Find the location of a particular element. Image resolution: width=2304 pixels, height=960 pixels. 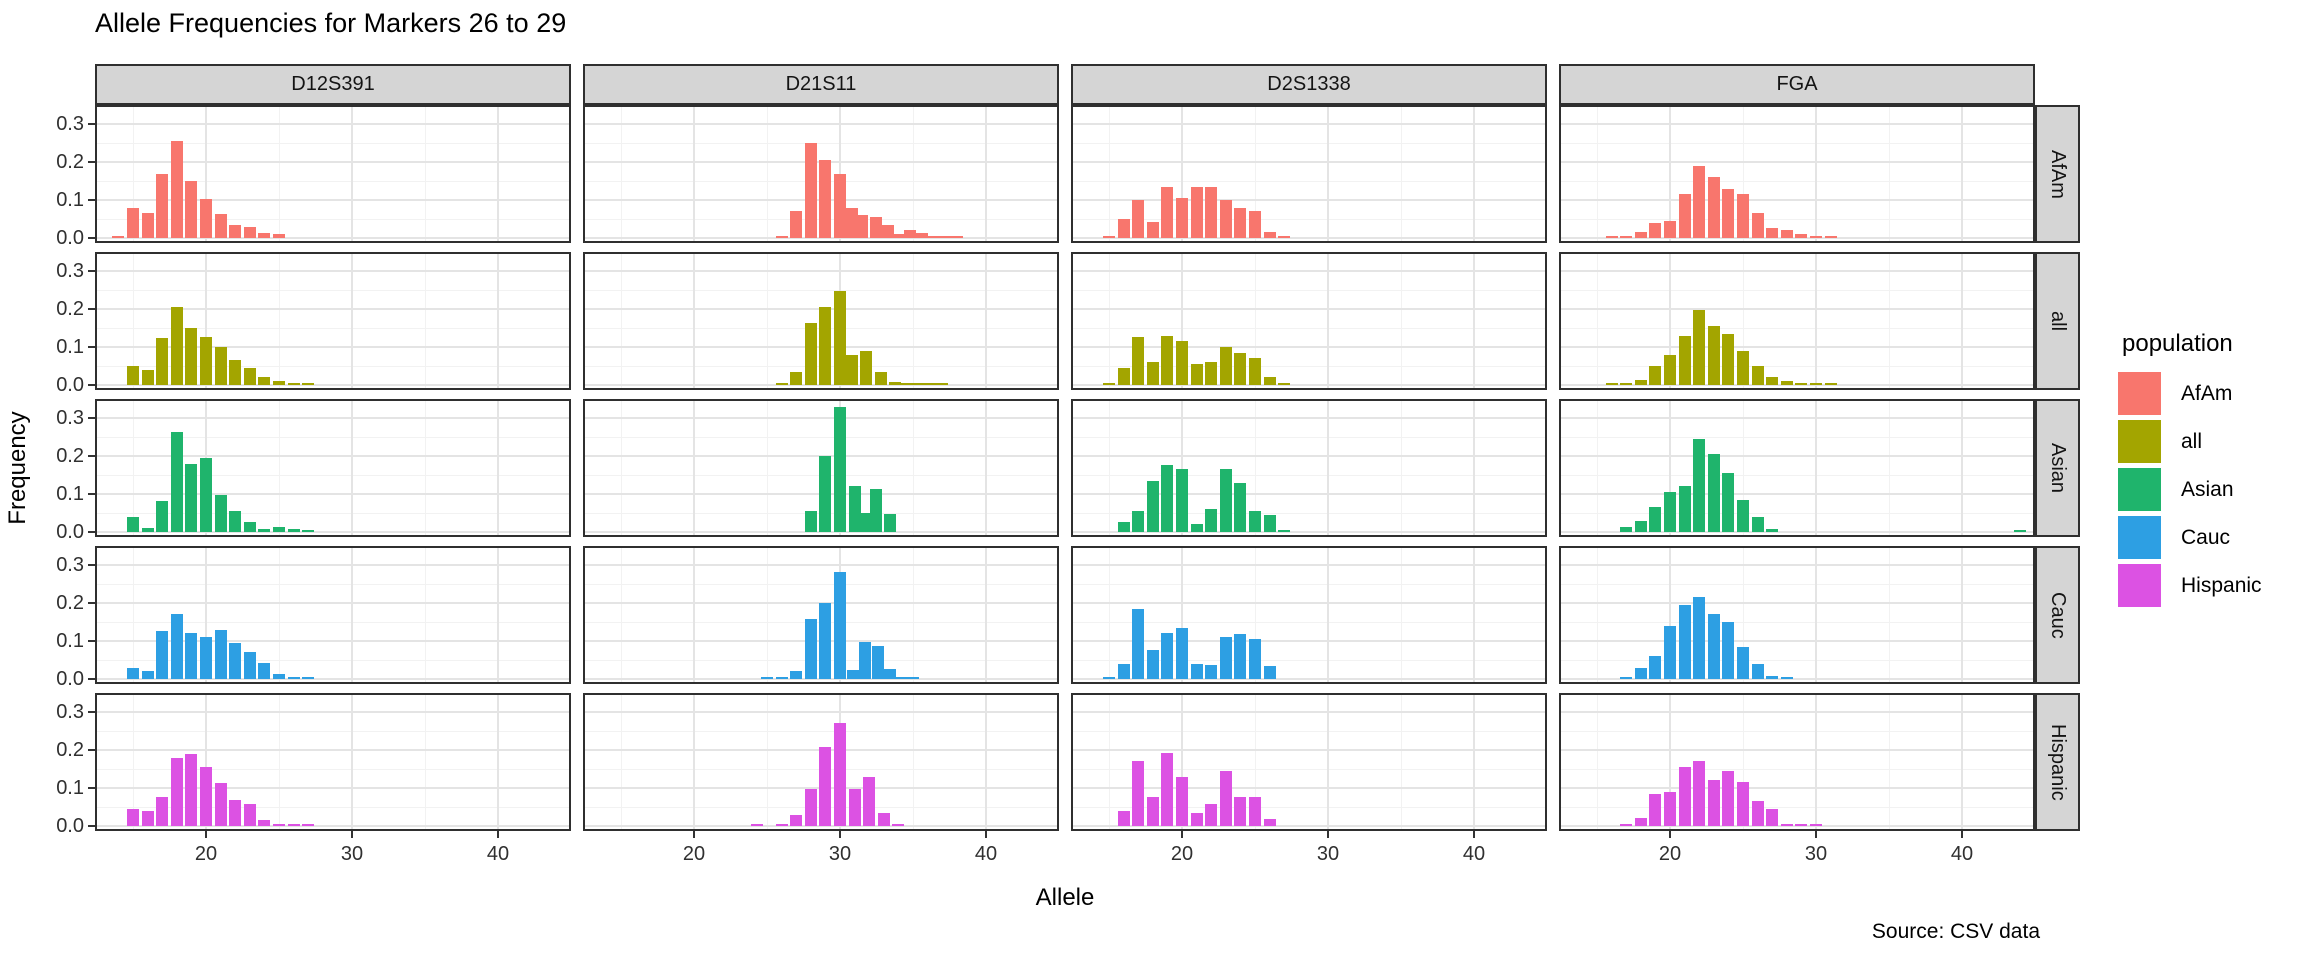

x-tick-label: 40 is located at coordinates (1962, 854).